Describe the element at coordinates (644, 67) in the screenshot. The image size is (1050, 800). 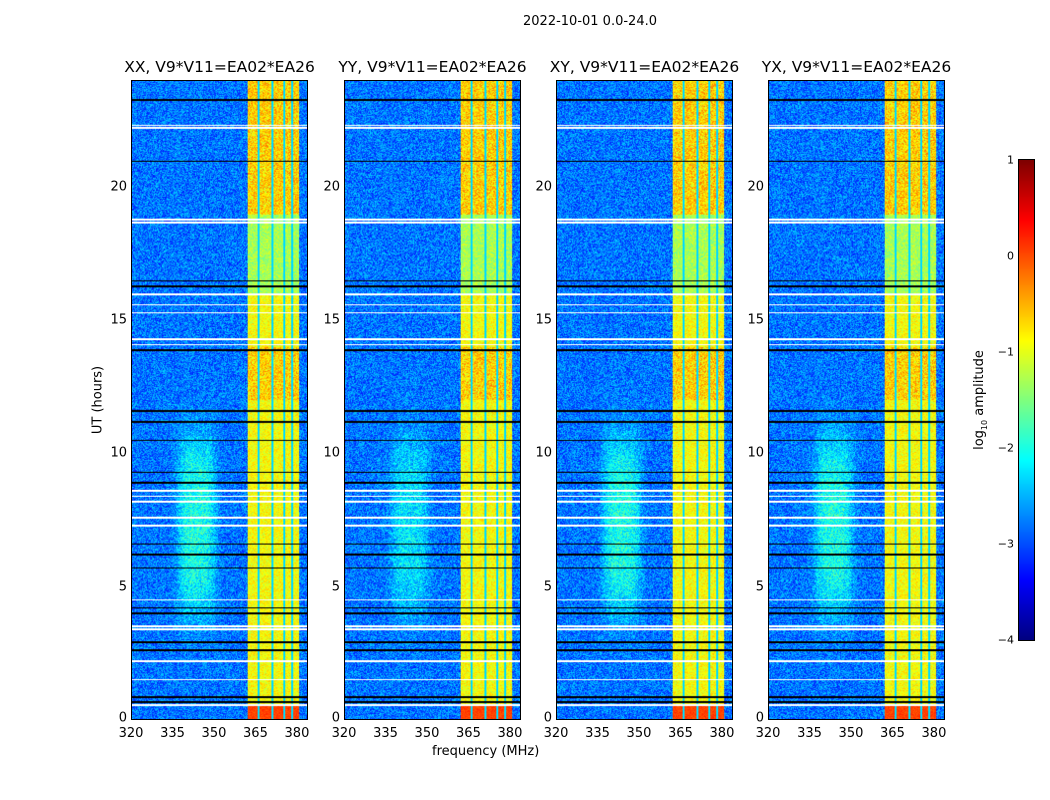
I see `panel-title: XY, V9*V11=EA02*EA26` at that location.